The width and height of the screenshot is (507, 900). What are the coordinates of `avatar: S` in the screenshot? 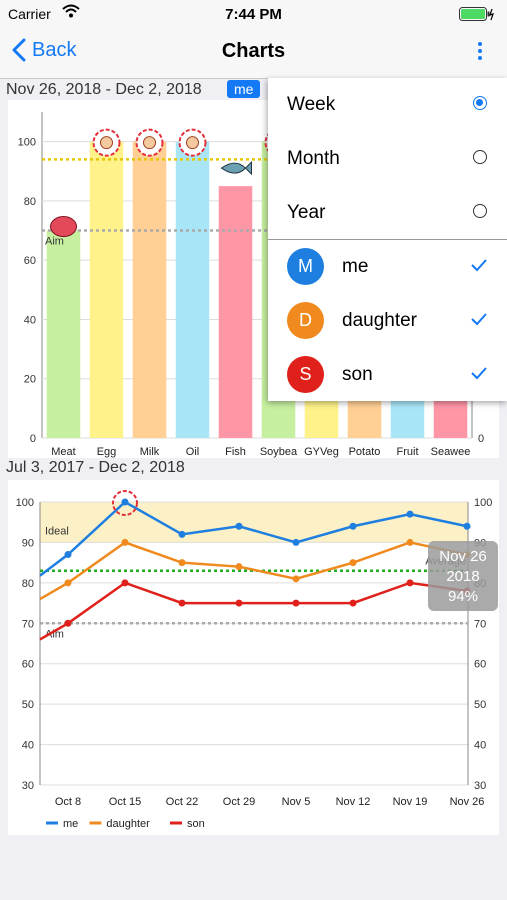 It's located at (305, 374).